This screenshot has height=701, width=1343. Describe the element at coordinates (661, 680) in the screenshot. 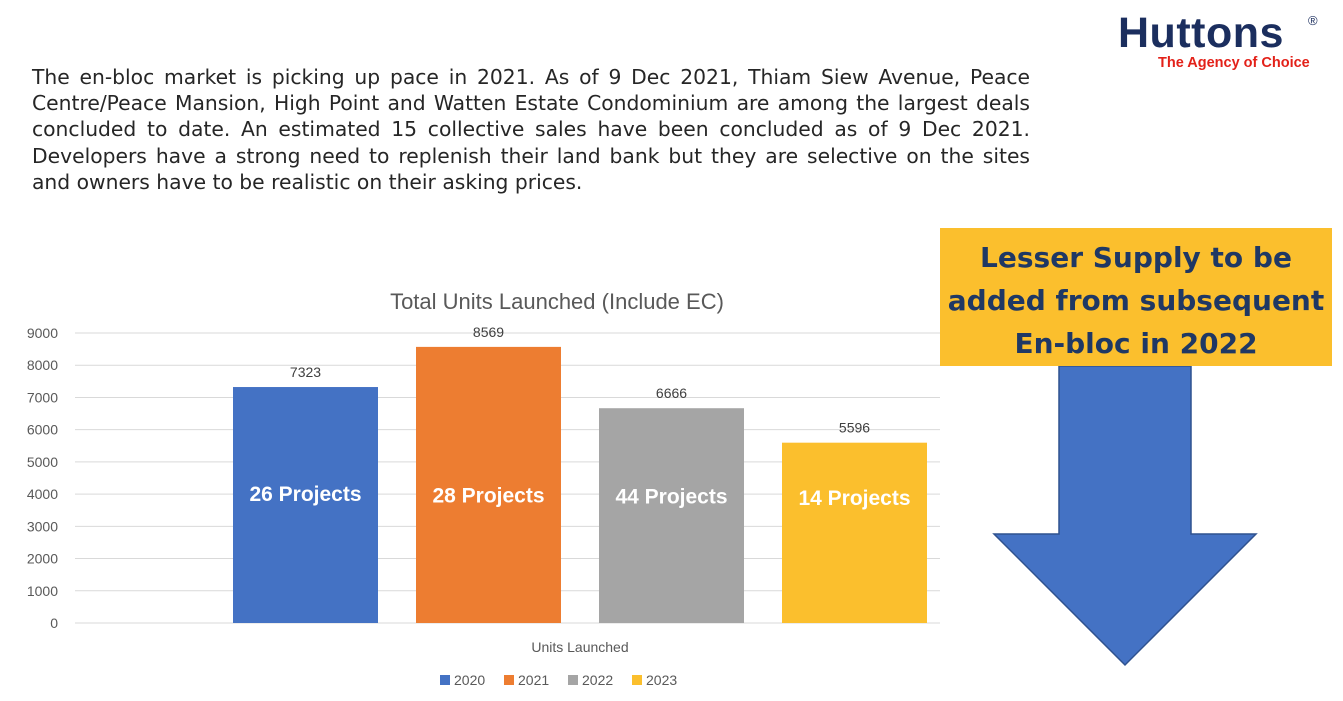

I see `legend-label: 2023` at that location.